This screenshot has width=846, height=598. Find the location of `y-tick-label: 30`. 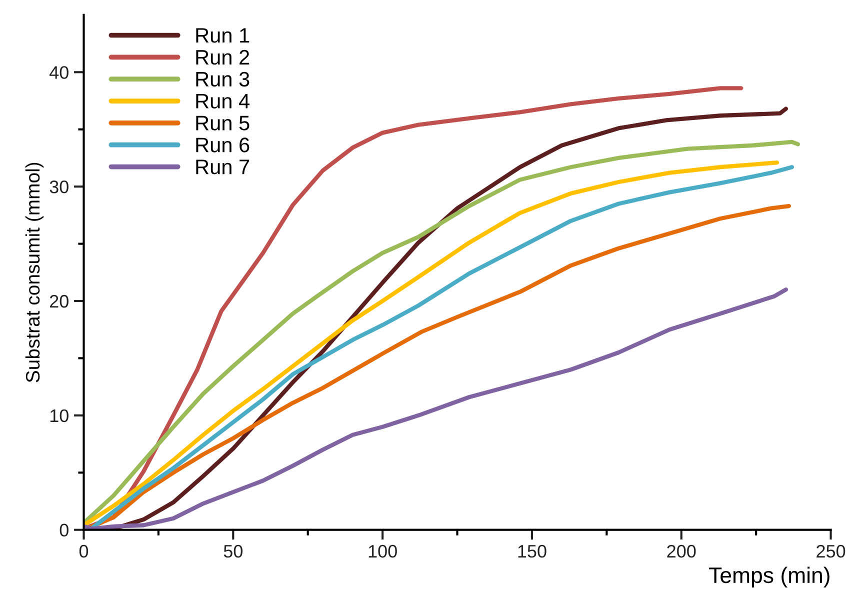

y-tick-label: 30 is located at coordinates (59, 187).